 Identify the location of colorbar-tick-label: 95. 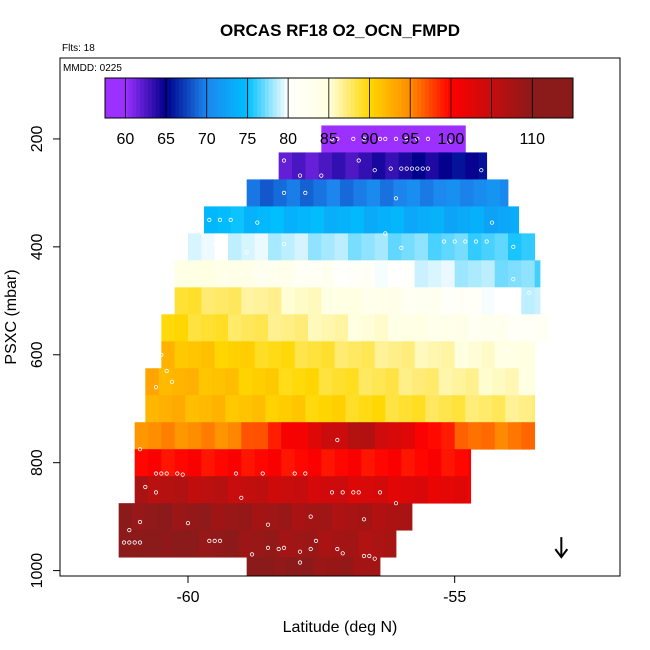
(410, 139).